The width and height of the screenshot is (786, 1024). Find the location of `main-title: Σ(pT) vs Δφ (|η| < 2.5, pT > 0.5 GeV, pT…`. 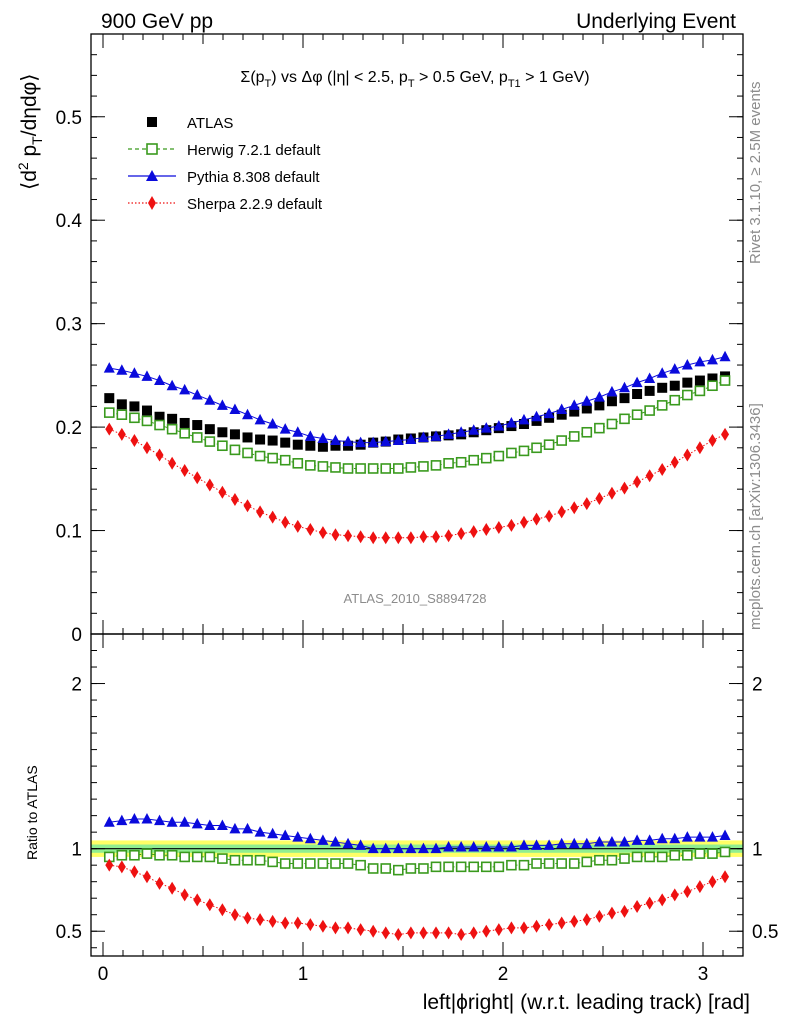

main-title: Σ(pT) vs Δφ (|η| < 2.5, pT > 0.5 GeV, pT… is located at coordinates (414, 79).